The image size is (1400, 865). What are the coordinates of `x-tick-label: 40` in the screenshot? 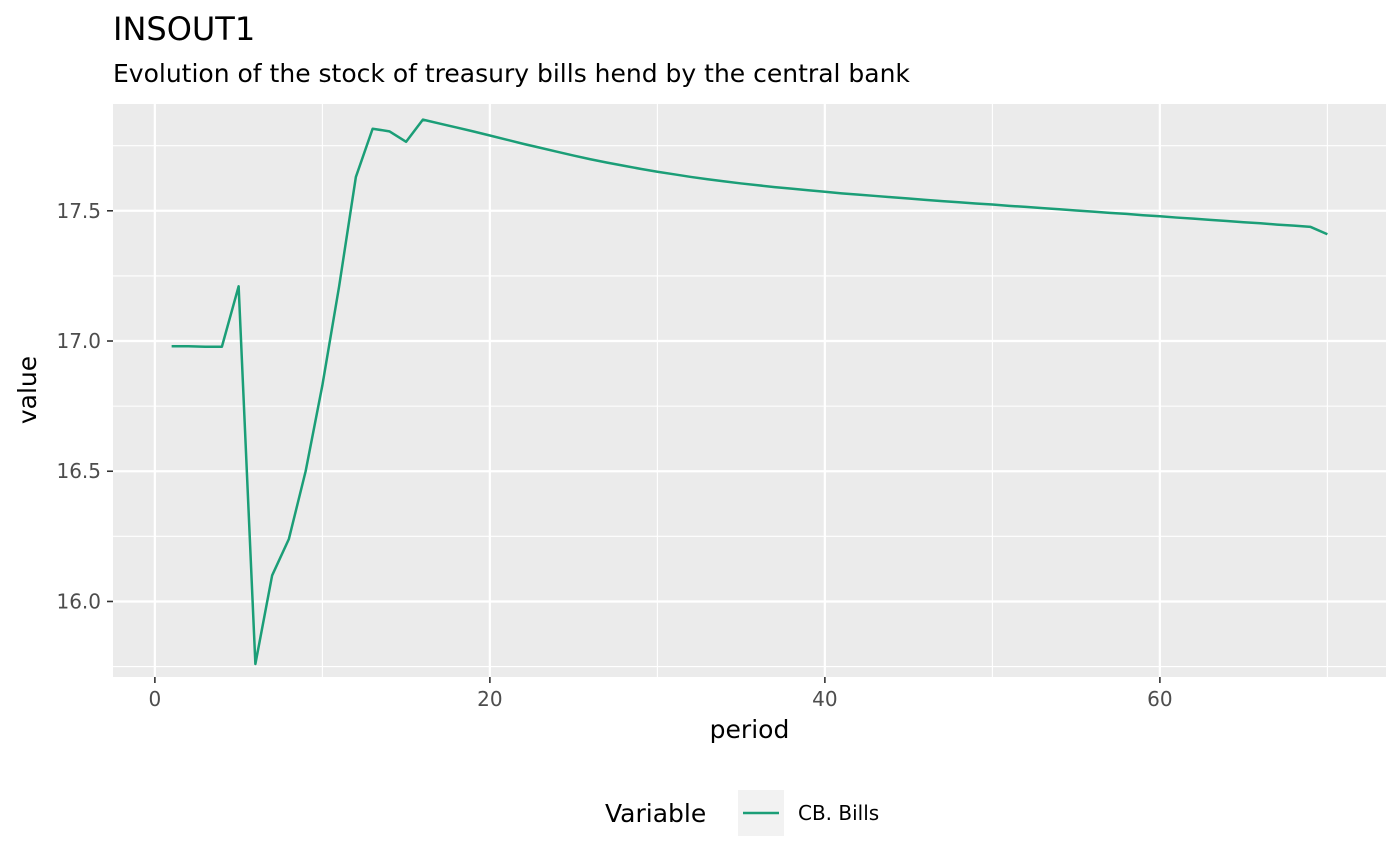 It's located at (824, 699).